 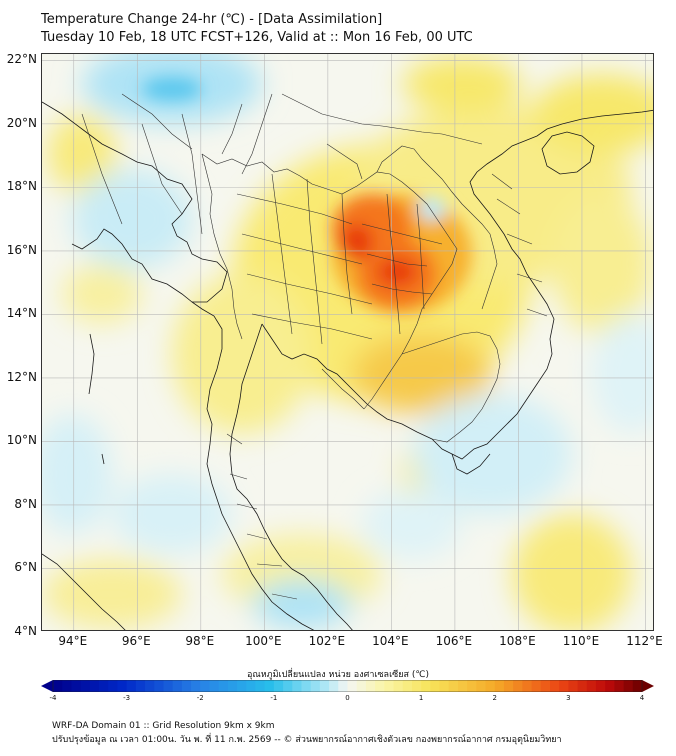 What do you see at coordinates (21, 249) in the screenshot?
I see `latitude-label: 16°N` at bounding box center [21, 249].